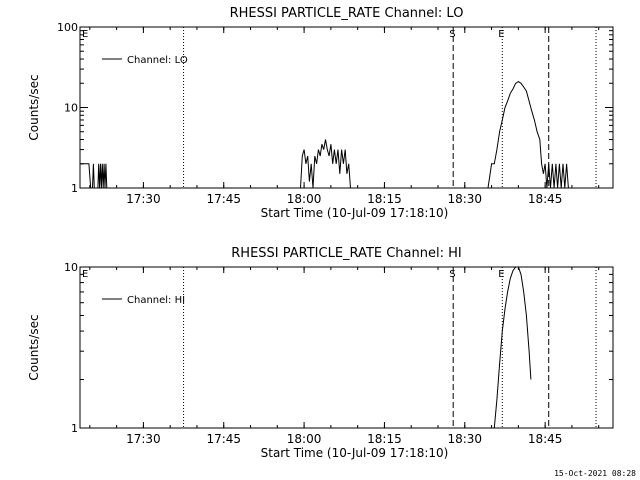 The width and height of the screenshot is (640, 480). Describe the element at coordinates (157, 60) in the screenshot. I see `legend-entry: Channel: LO` at that location.